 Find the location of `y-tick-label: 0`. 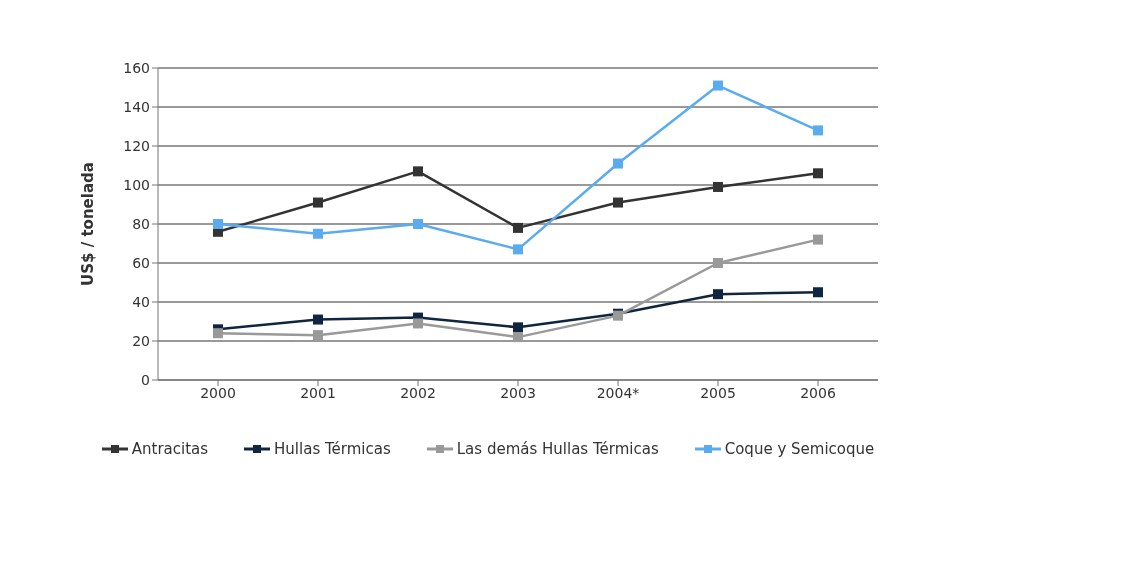

y-tick-label: 0 is located at coordinates (145, 379).